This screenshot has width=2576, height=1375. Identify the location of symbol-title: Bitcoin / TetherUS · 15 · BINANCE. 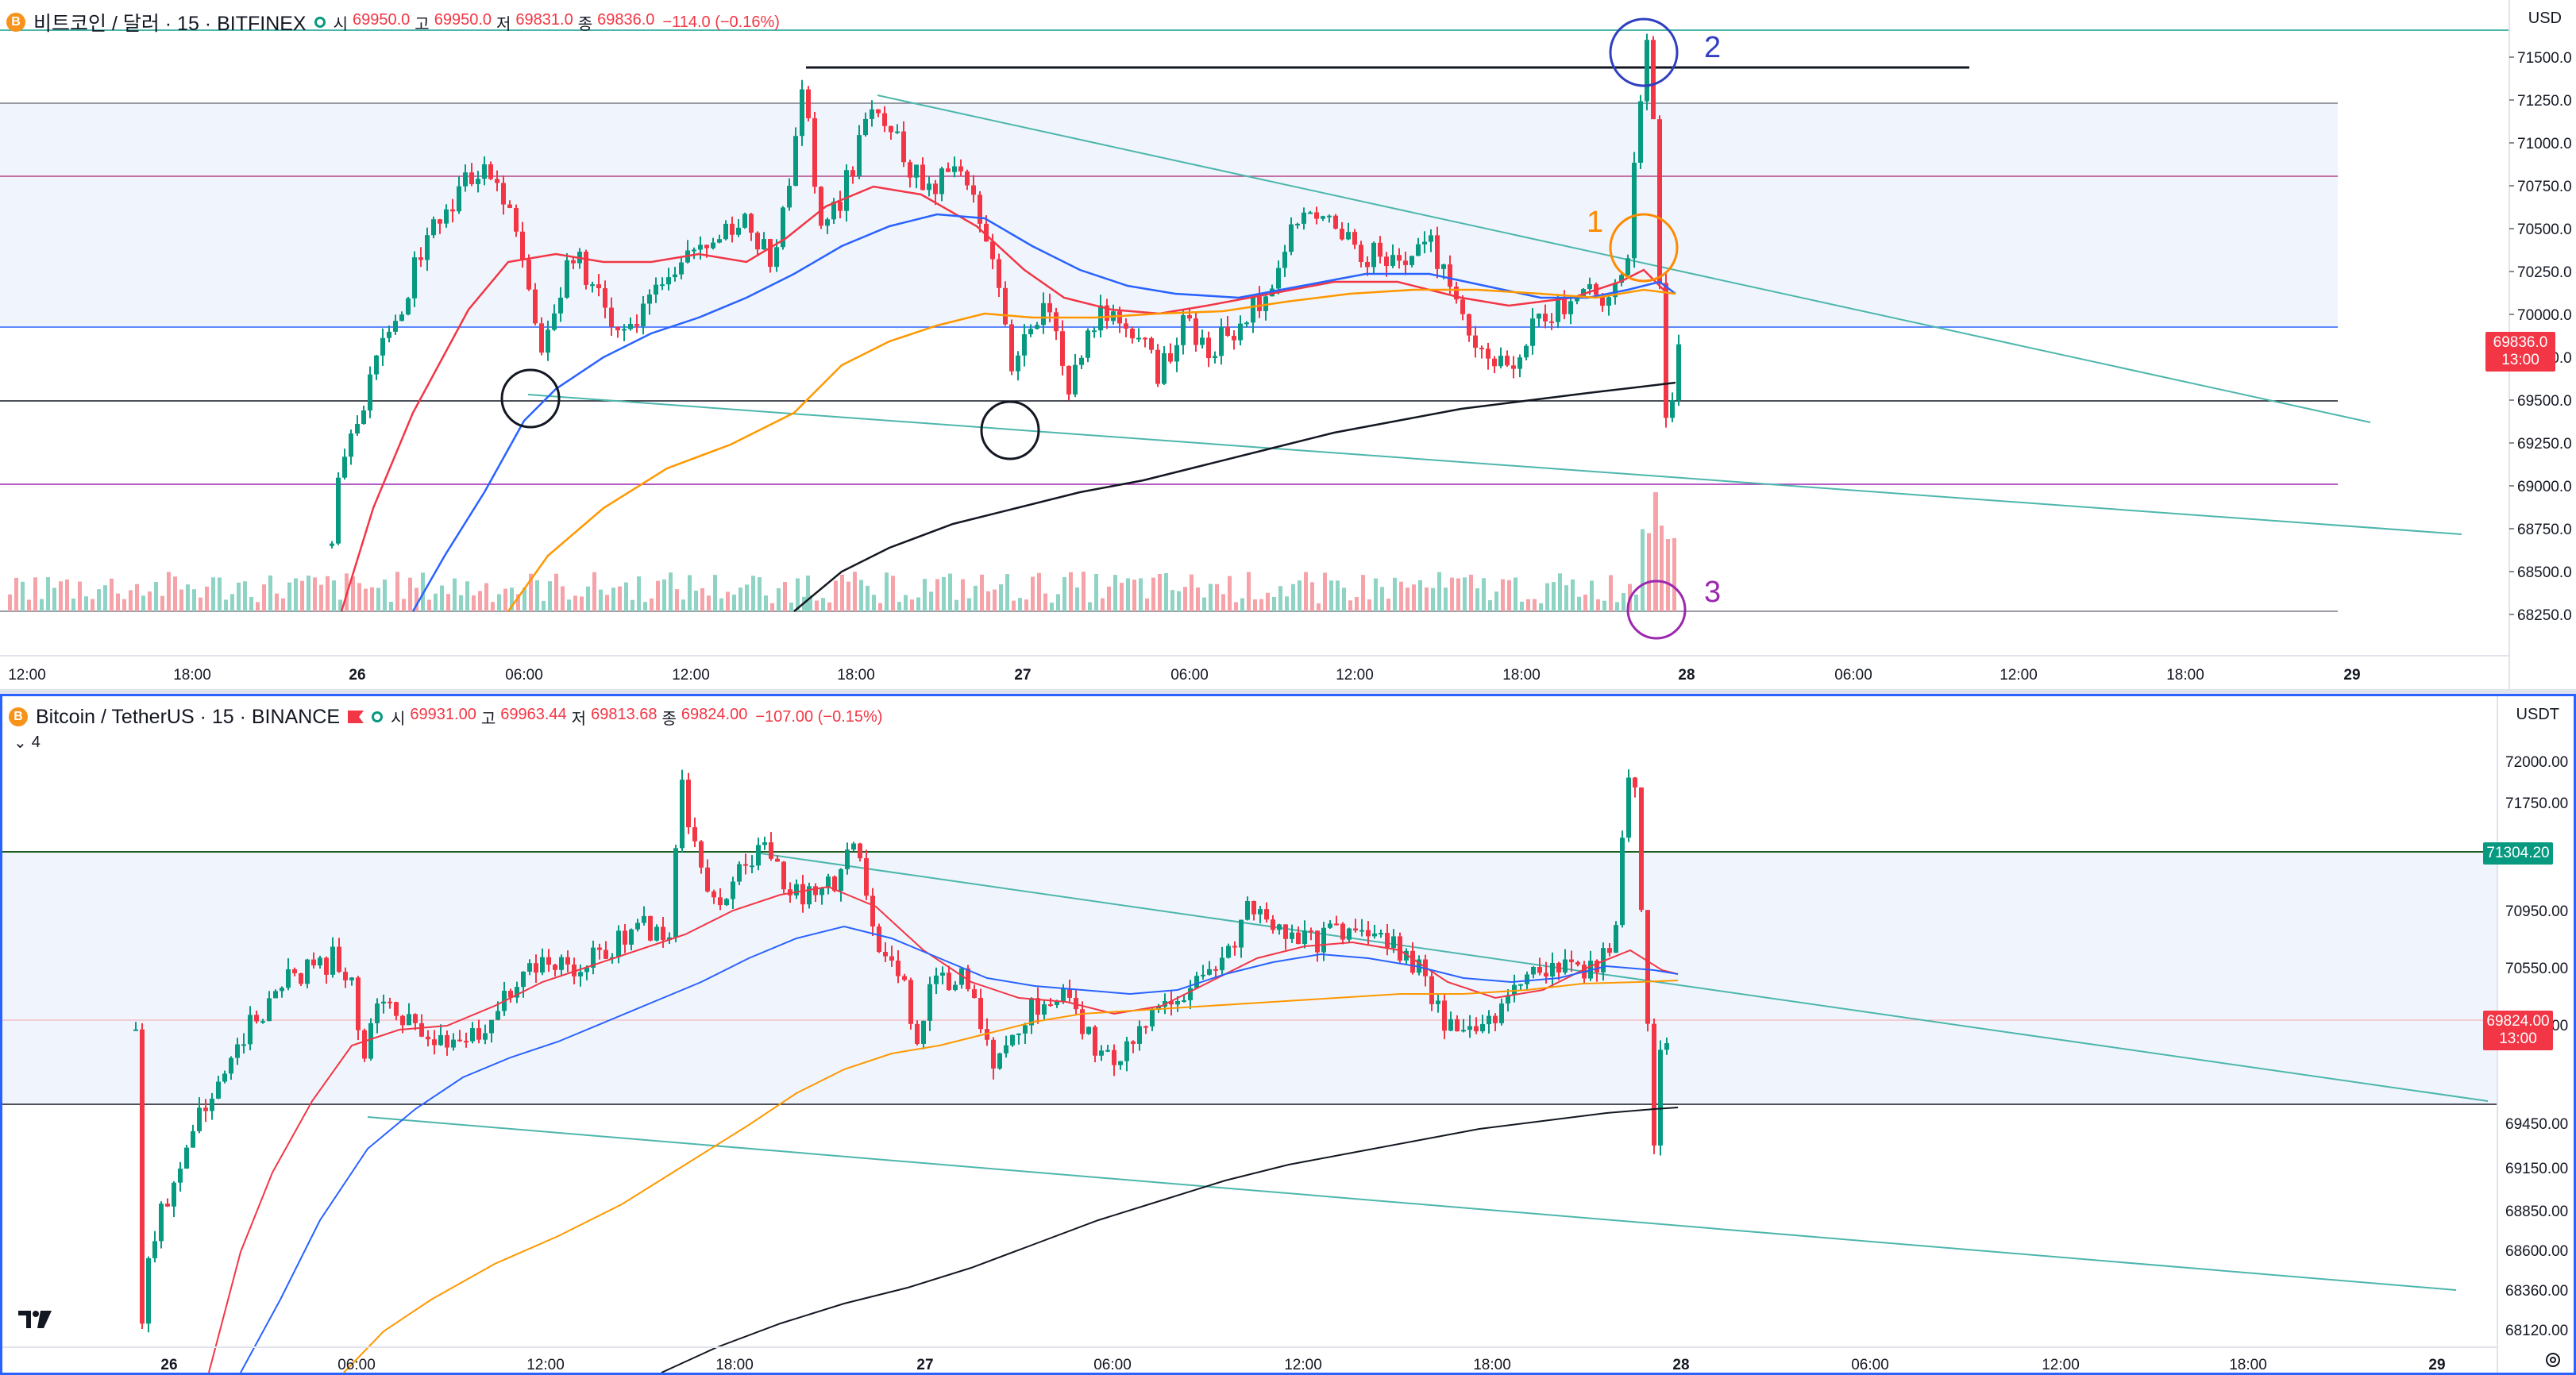
(188, 716).